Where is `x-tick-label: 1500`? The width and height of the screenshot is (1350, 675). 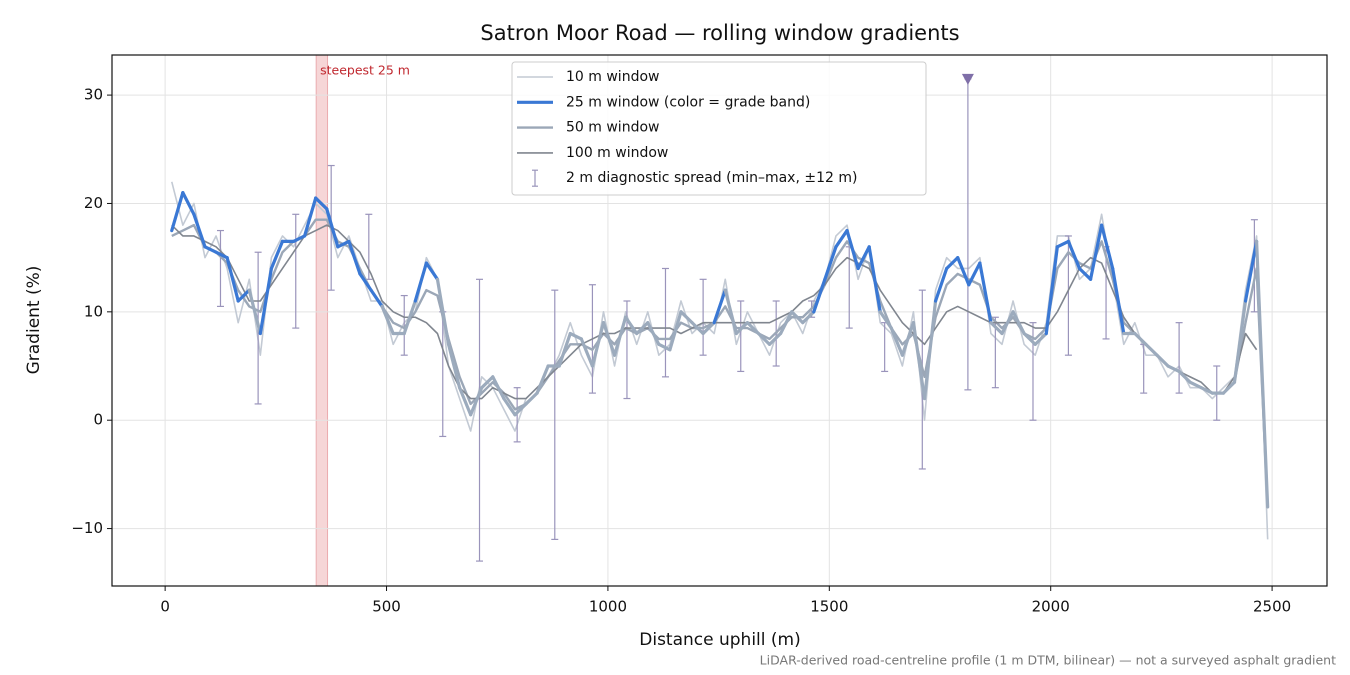
x-tick-label: 1500 is located at coordinates (829, 607).